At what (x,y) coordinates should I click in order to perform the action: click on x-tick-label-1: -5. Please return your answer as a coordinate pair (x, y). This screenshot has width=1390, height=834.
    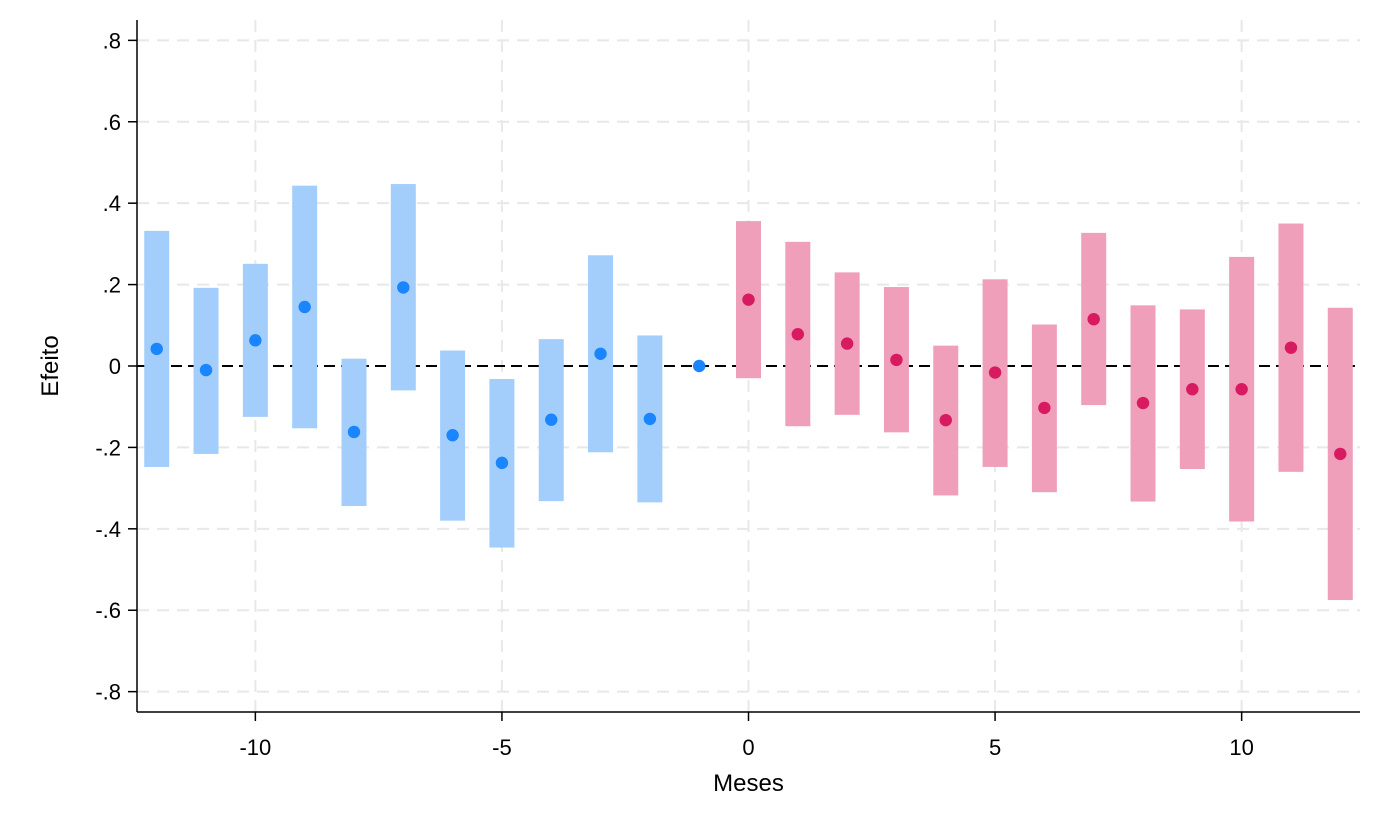
    Looking at the image, I should click on (502, 747).